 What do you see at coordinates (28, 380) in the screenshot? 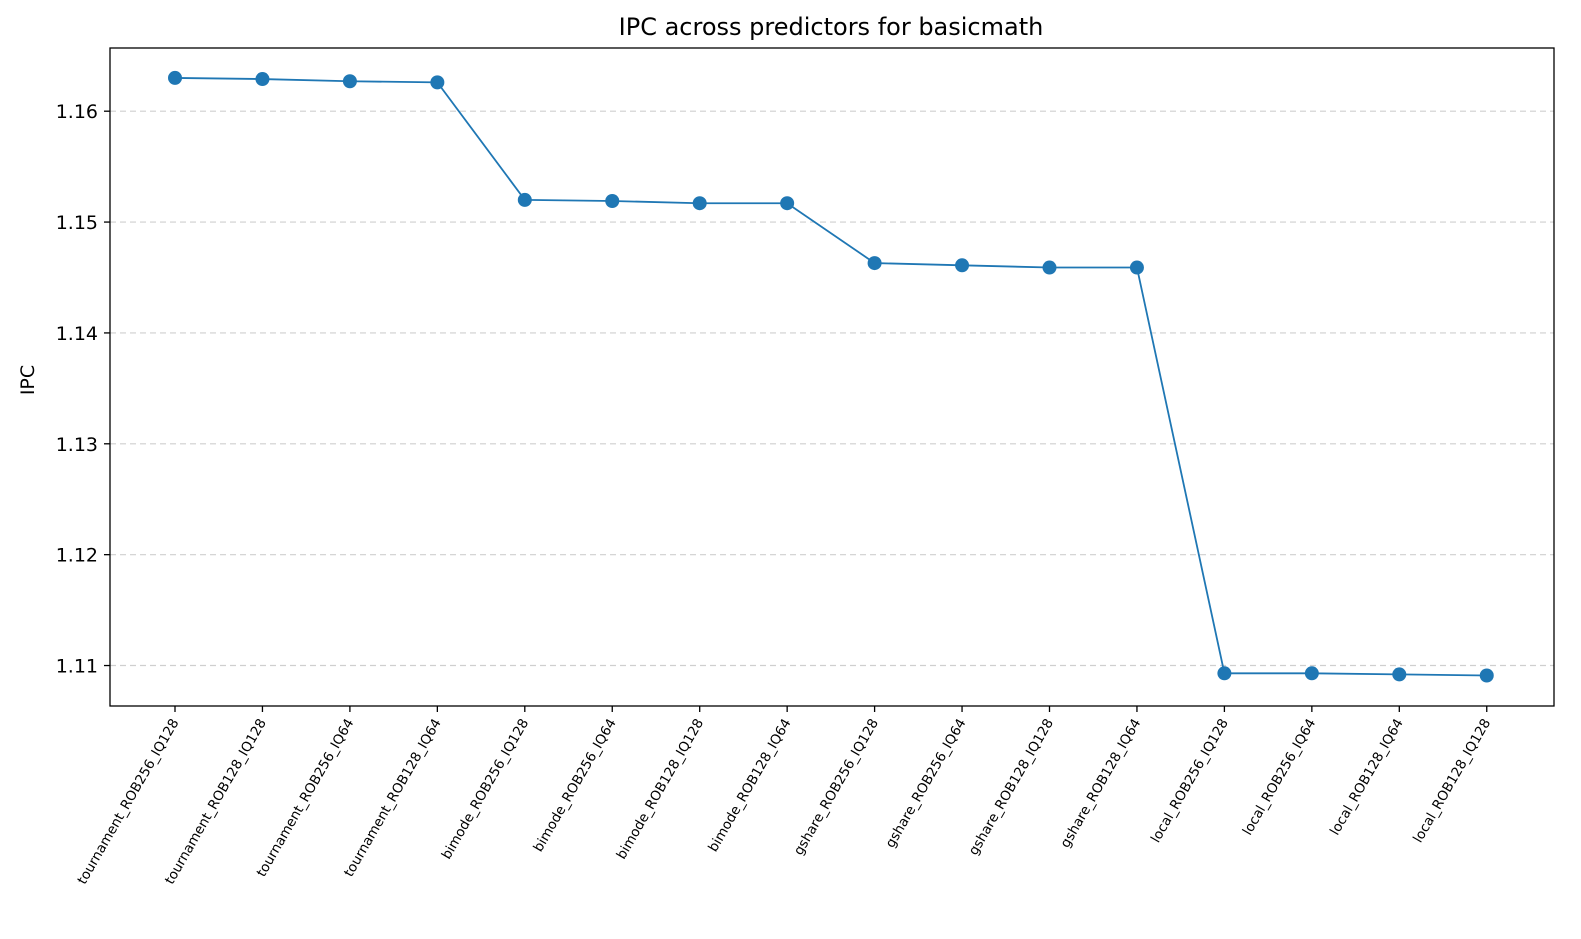
I see `y-axis-label: IPC` at bounding box center [28, 380].